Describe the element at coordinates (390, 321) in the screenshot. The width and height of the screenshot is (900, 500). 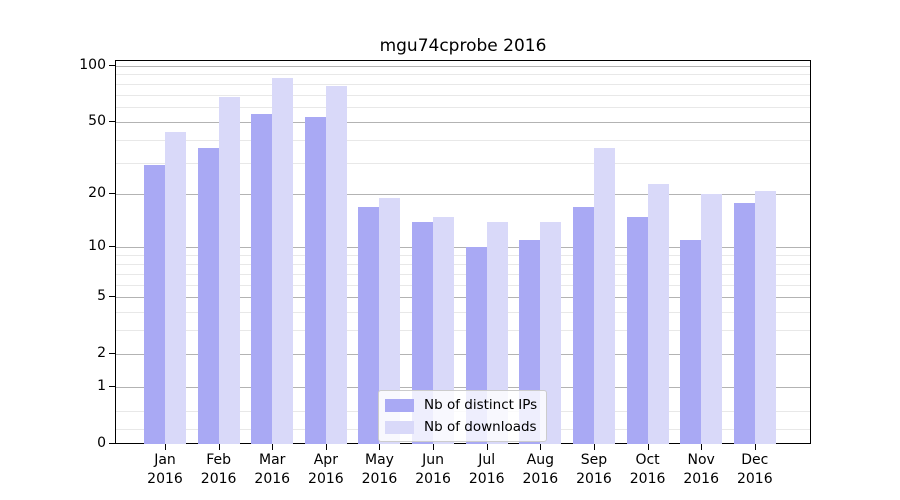
I see `bar-may-downloads` at that location.